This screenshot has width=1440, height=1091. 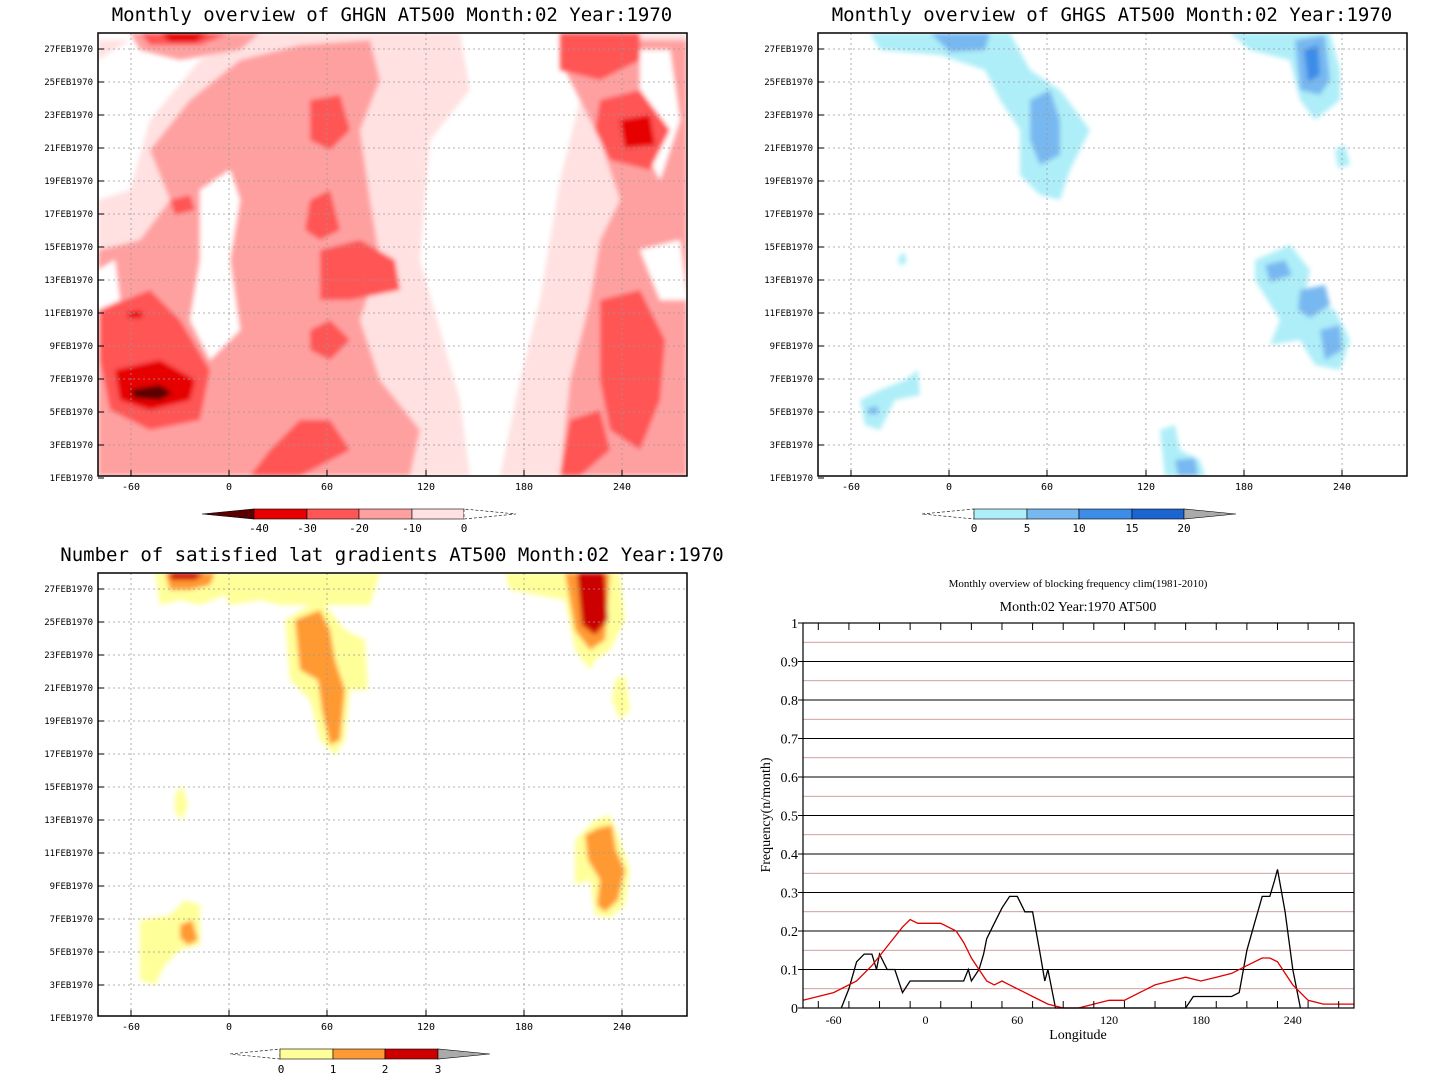 What do you see at coordinates (333, 1069) in the screenshot?
I see `latgrad-colorbar-label: 1` at bounding box center [333, 1069].